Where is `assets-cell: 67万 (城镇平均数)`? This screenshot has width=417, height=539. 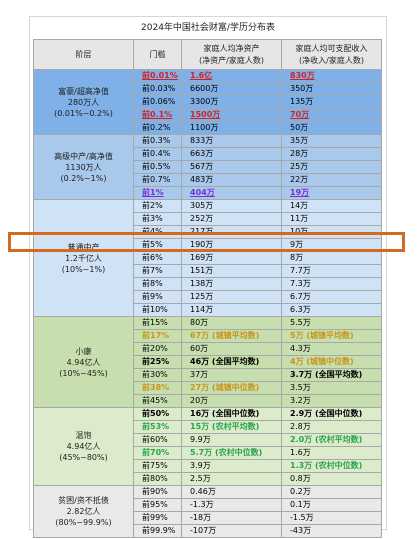
assets-cell: 67万 (城镇平均数) is located at coordinates (231, 336).